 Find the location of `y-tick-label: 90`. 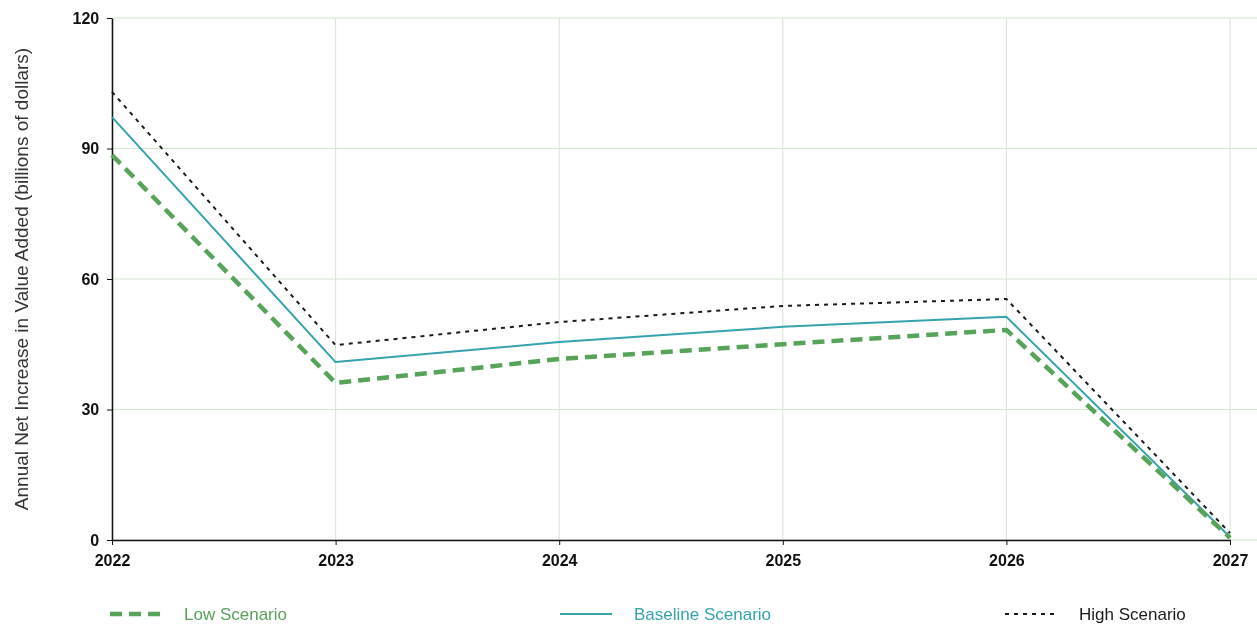

y-tick-label: 90 is located at coordinates (90, 149).